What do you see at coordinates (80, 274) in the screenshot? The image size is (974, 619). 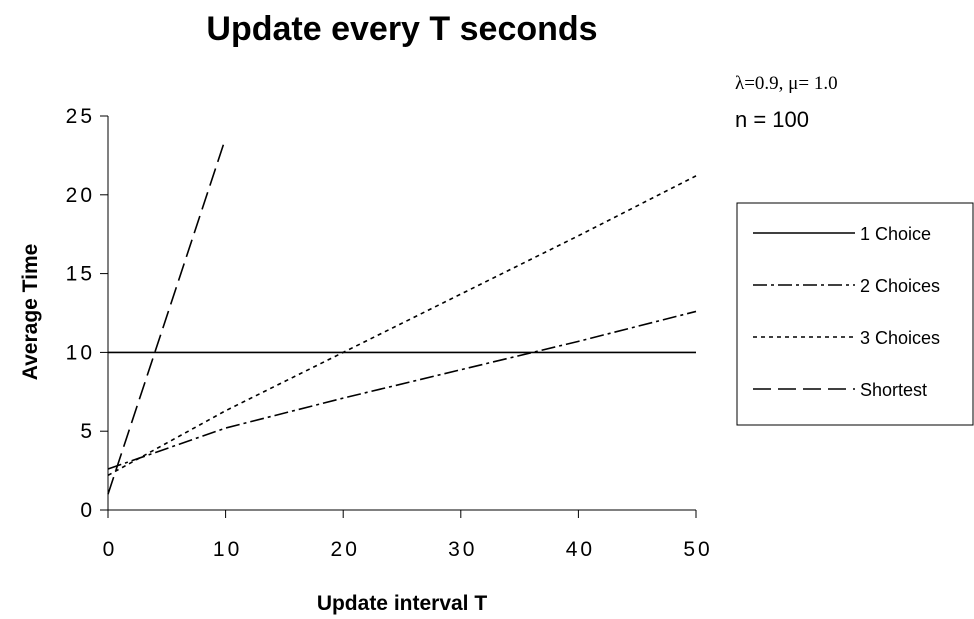 I see `y-tick-label-15: 15` at bounding box center [80, 274].